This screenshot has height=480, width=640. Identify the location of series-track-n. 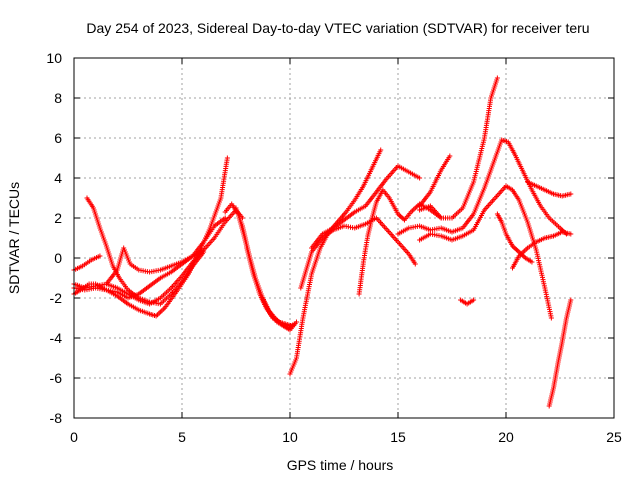
(458, 148).